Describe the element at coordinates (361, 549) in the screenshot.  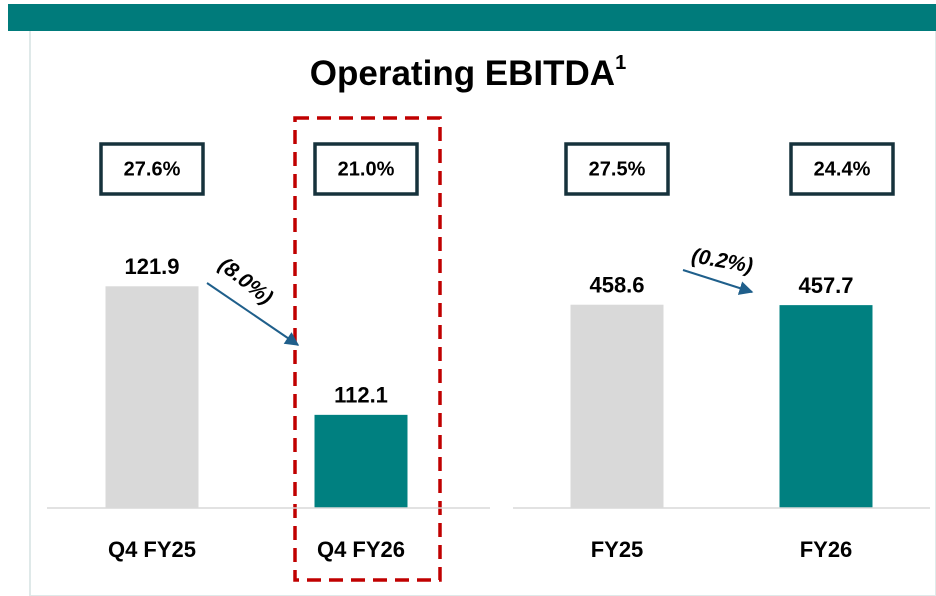
I see `x-tick-label: Q4 FY26` at that location.